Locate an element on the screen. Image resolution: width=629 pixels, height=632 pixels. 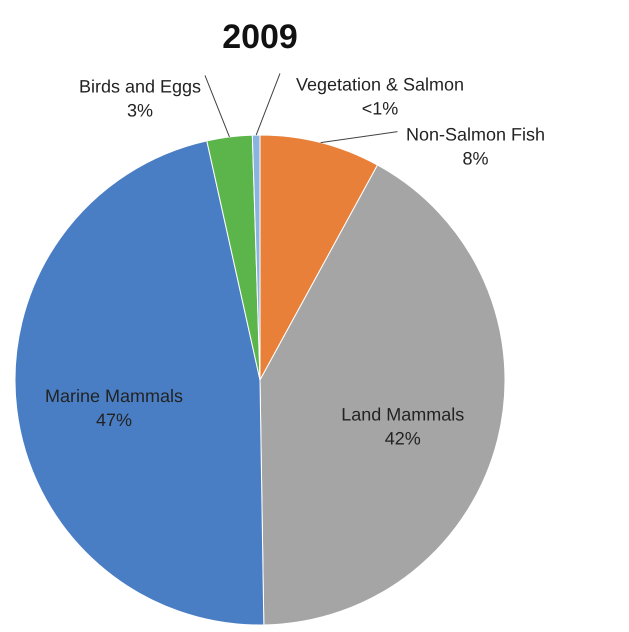
data-label: 8% is located at coordinates (475, 158).